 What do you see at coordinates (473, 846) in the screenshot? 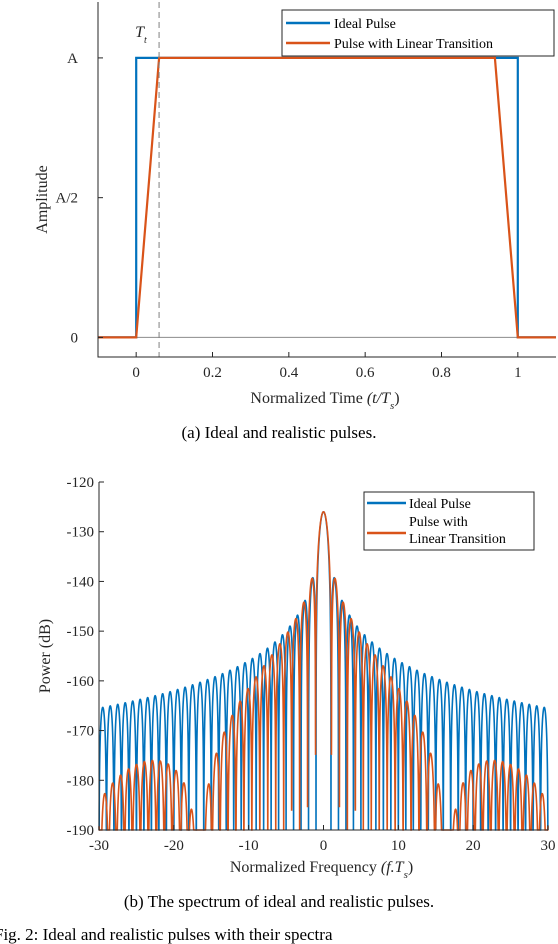
I see `x-tick-label: 20` at bounding box center [473, 846].